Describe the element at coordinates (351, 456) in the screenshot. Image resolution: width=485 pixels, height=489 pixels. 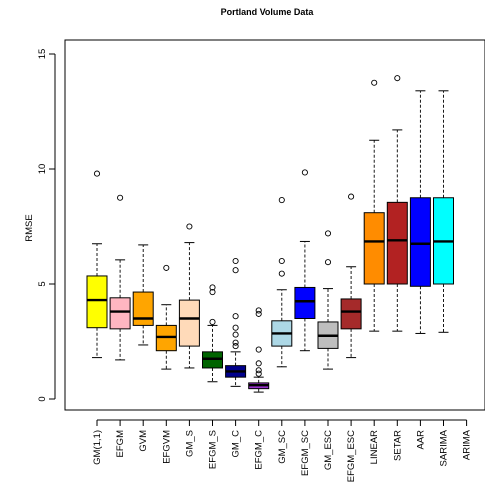
I see `x-tick-label-11: EFGM_ESC` at that location.